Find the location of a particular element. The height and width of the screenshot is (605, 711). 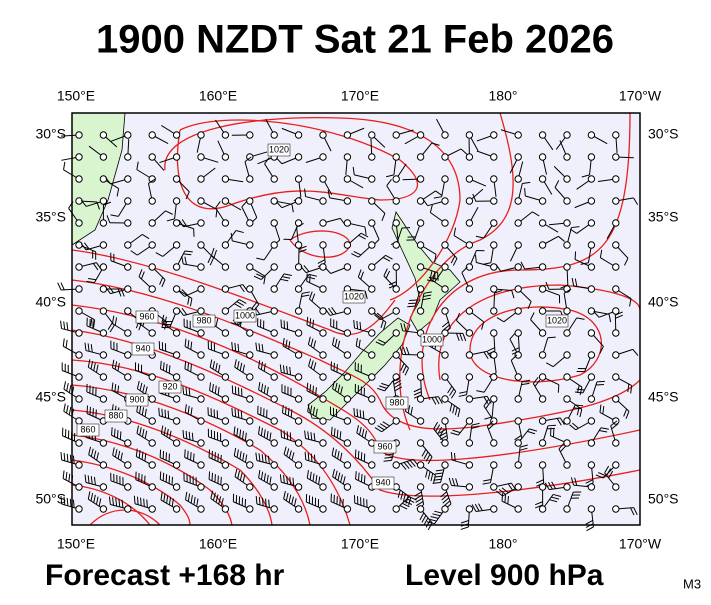

bottom-tick-label: 150°E is located at coordinates (76, 544).